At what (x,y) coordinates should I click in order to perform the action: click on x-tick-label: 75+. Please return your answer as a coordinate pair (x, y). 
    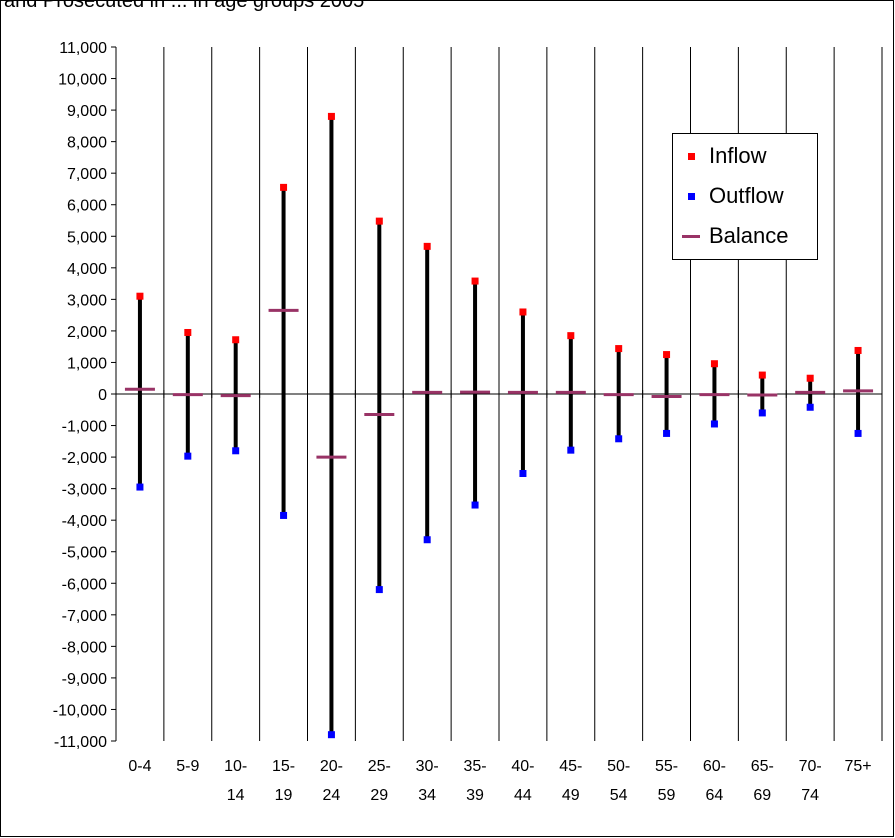
    Looking at the image, I should click on (857, 766).